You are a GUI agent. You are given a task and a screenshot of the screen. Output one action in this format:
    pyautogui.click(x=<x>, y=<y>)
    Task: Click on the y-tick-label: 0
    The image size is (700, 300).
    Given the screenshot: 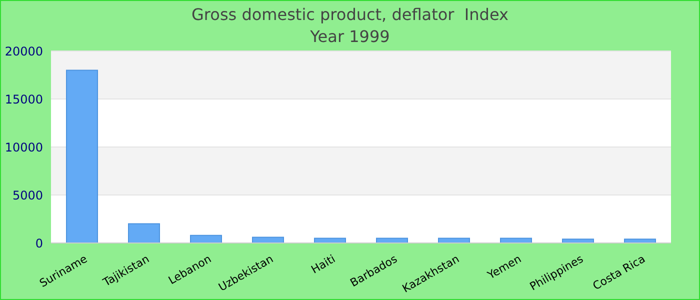 What is the action you would take?
    pyautogui.click(x=39, y=243)
    